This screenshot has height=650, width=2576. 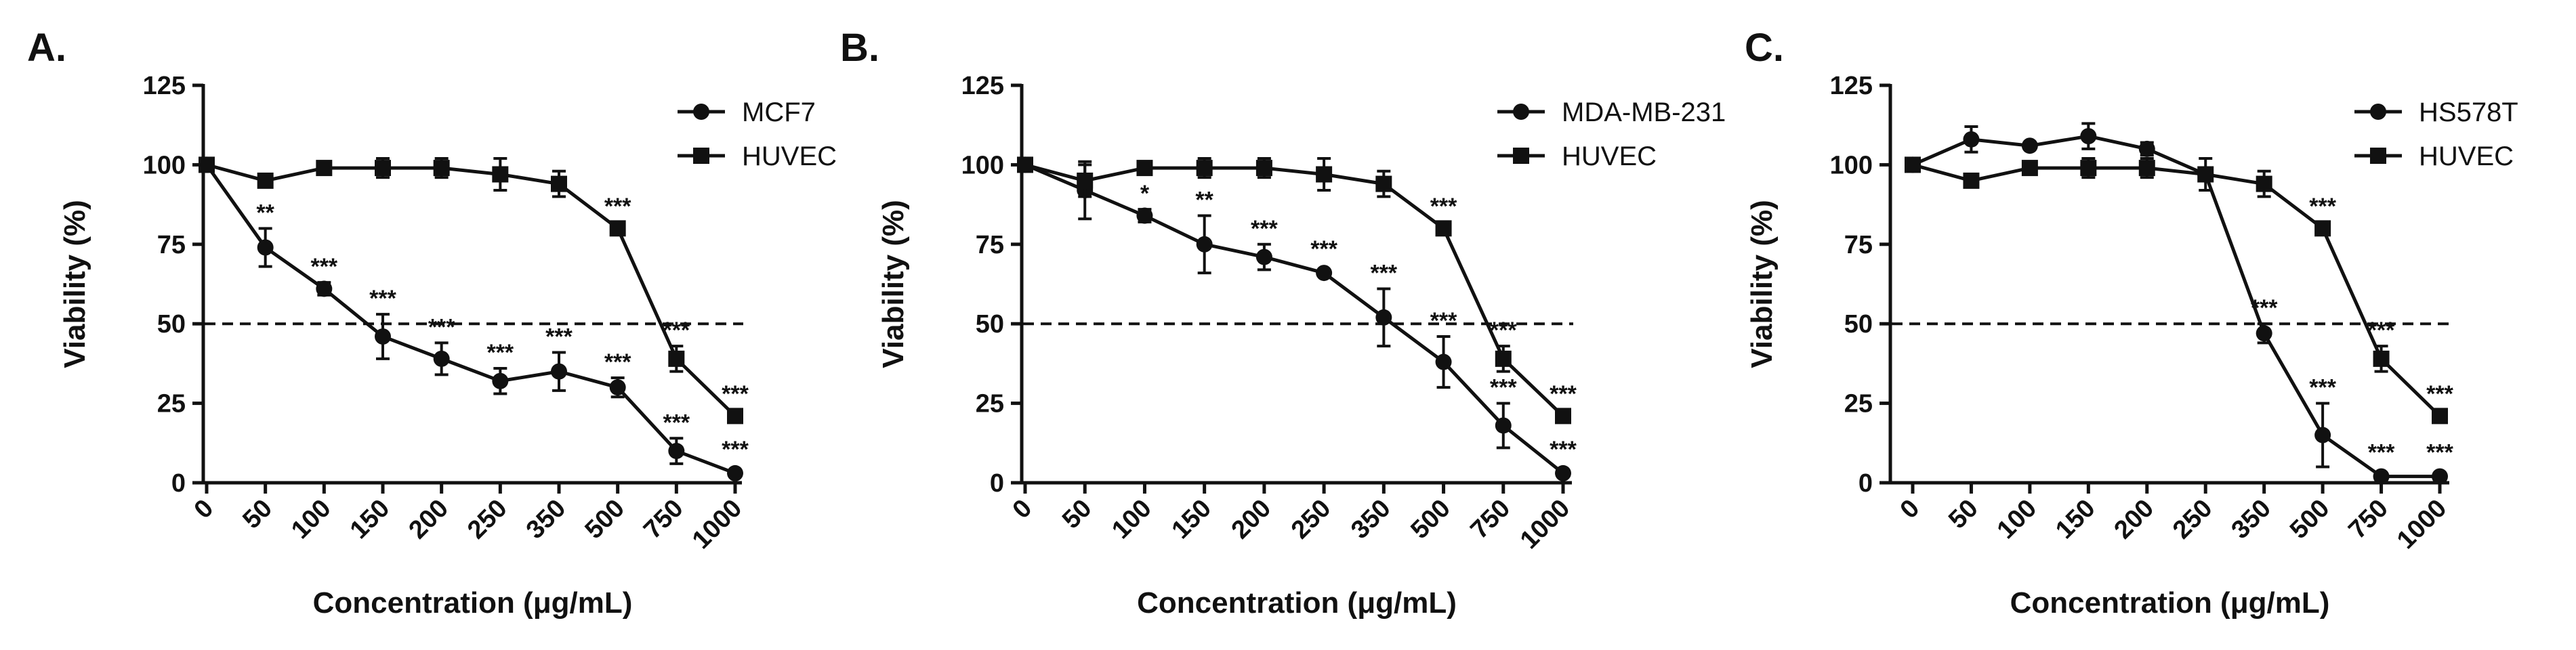 What do you see at coordinates (982, 165) in the screenshot?
I see `y-tick-label: 100` at bounding box center [982, 165].